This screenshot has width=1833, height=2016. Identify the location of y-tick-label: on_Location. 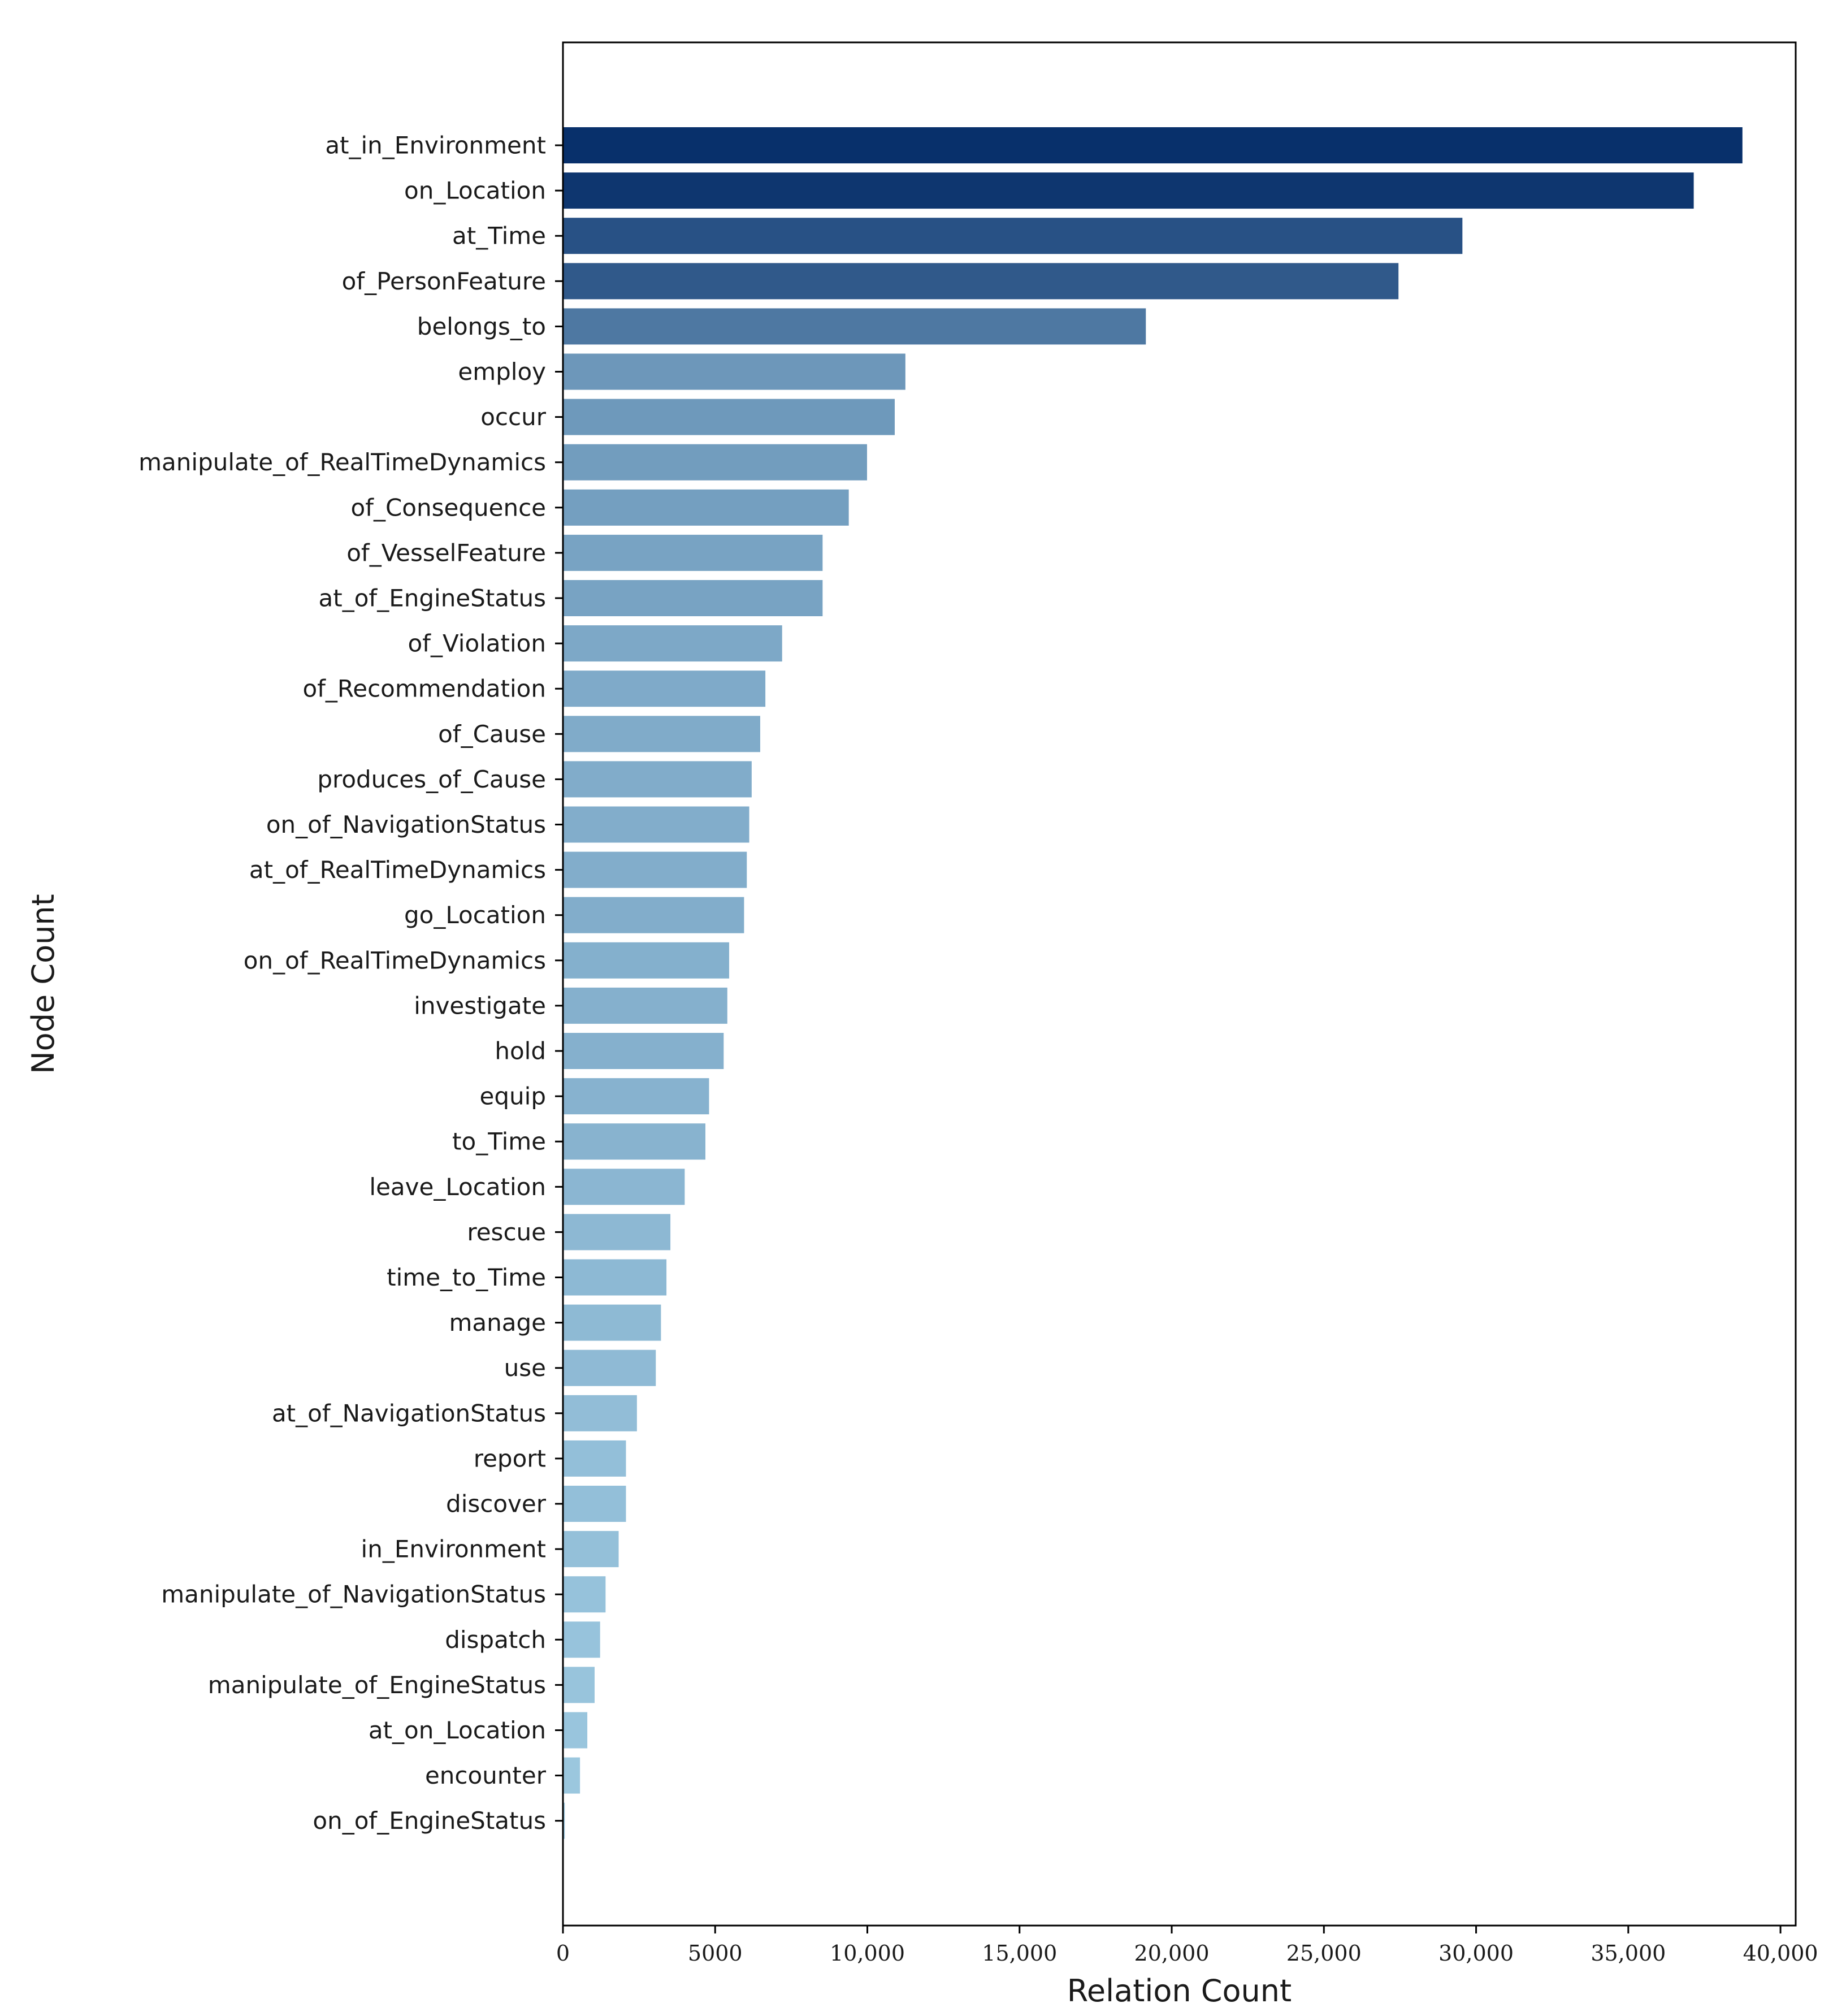
(475, 191).